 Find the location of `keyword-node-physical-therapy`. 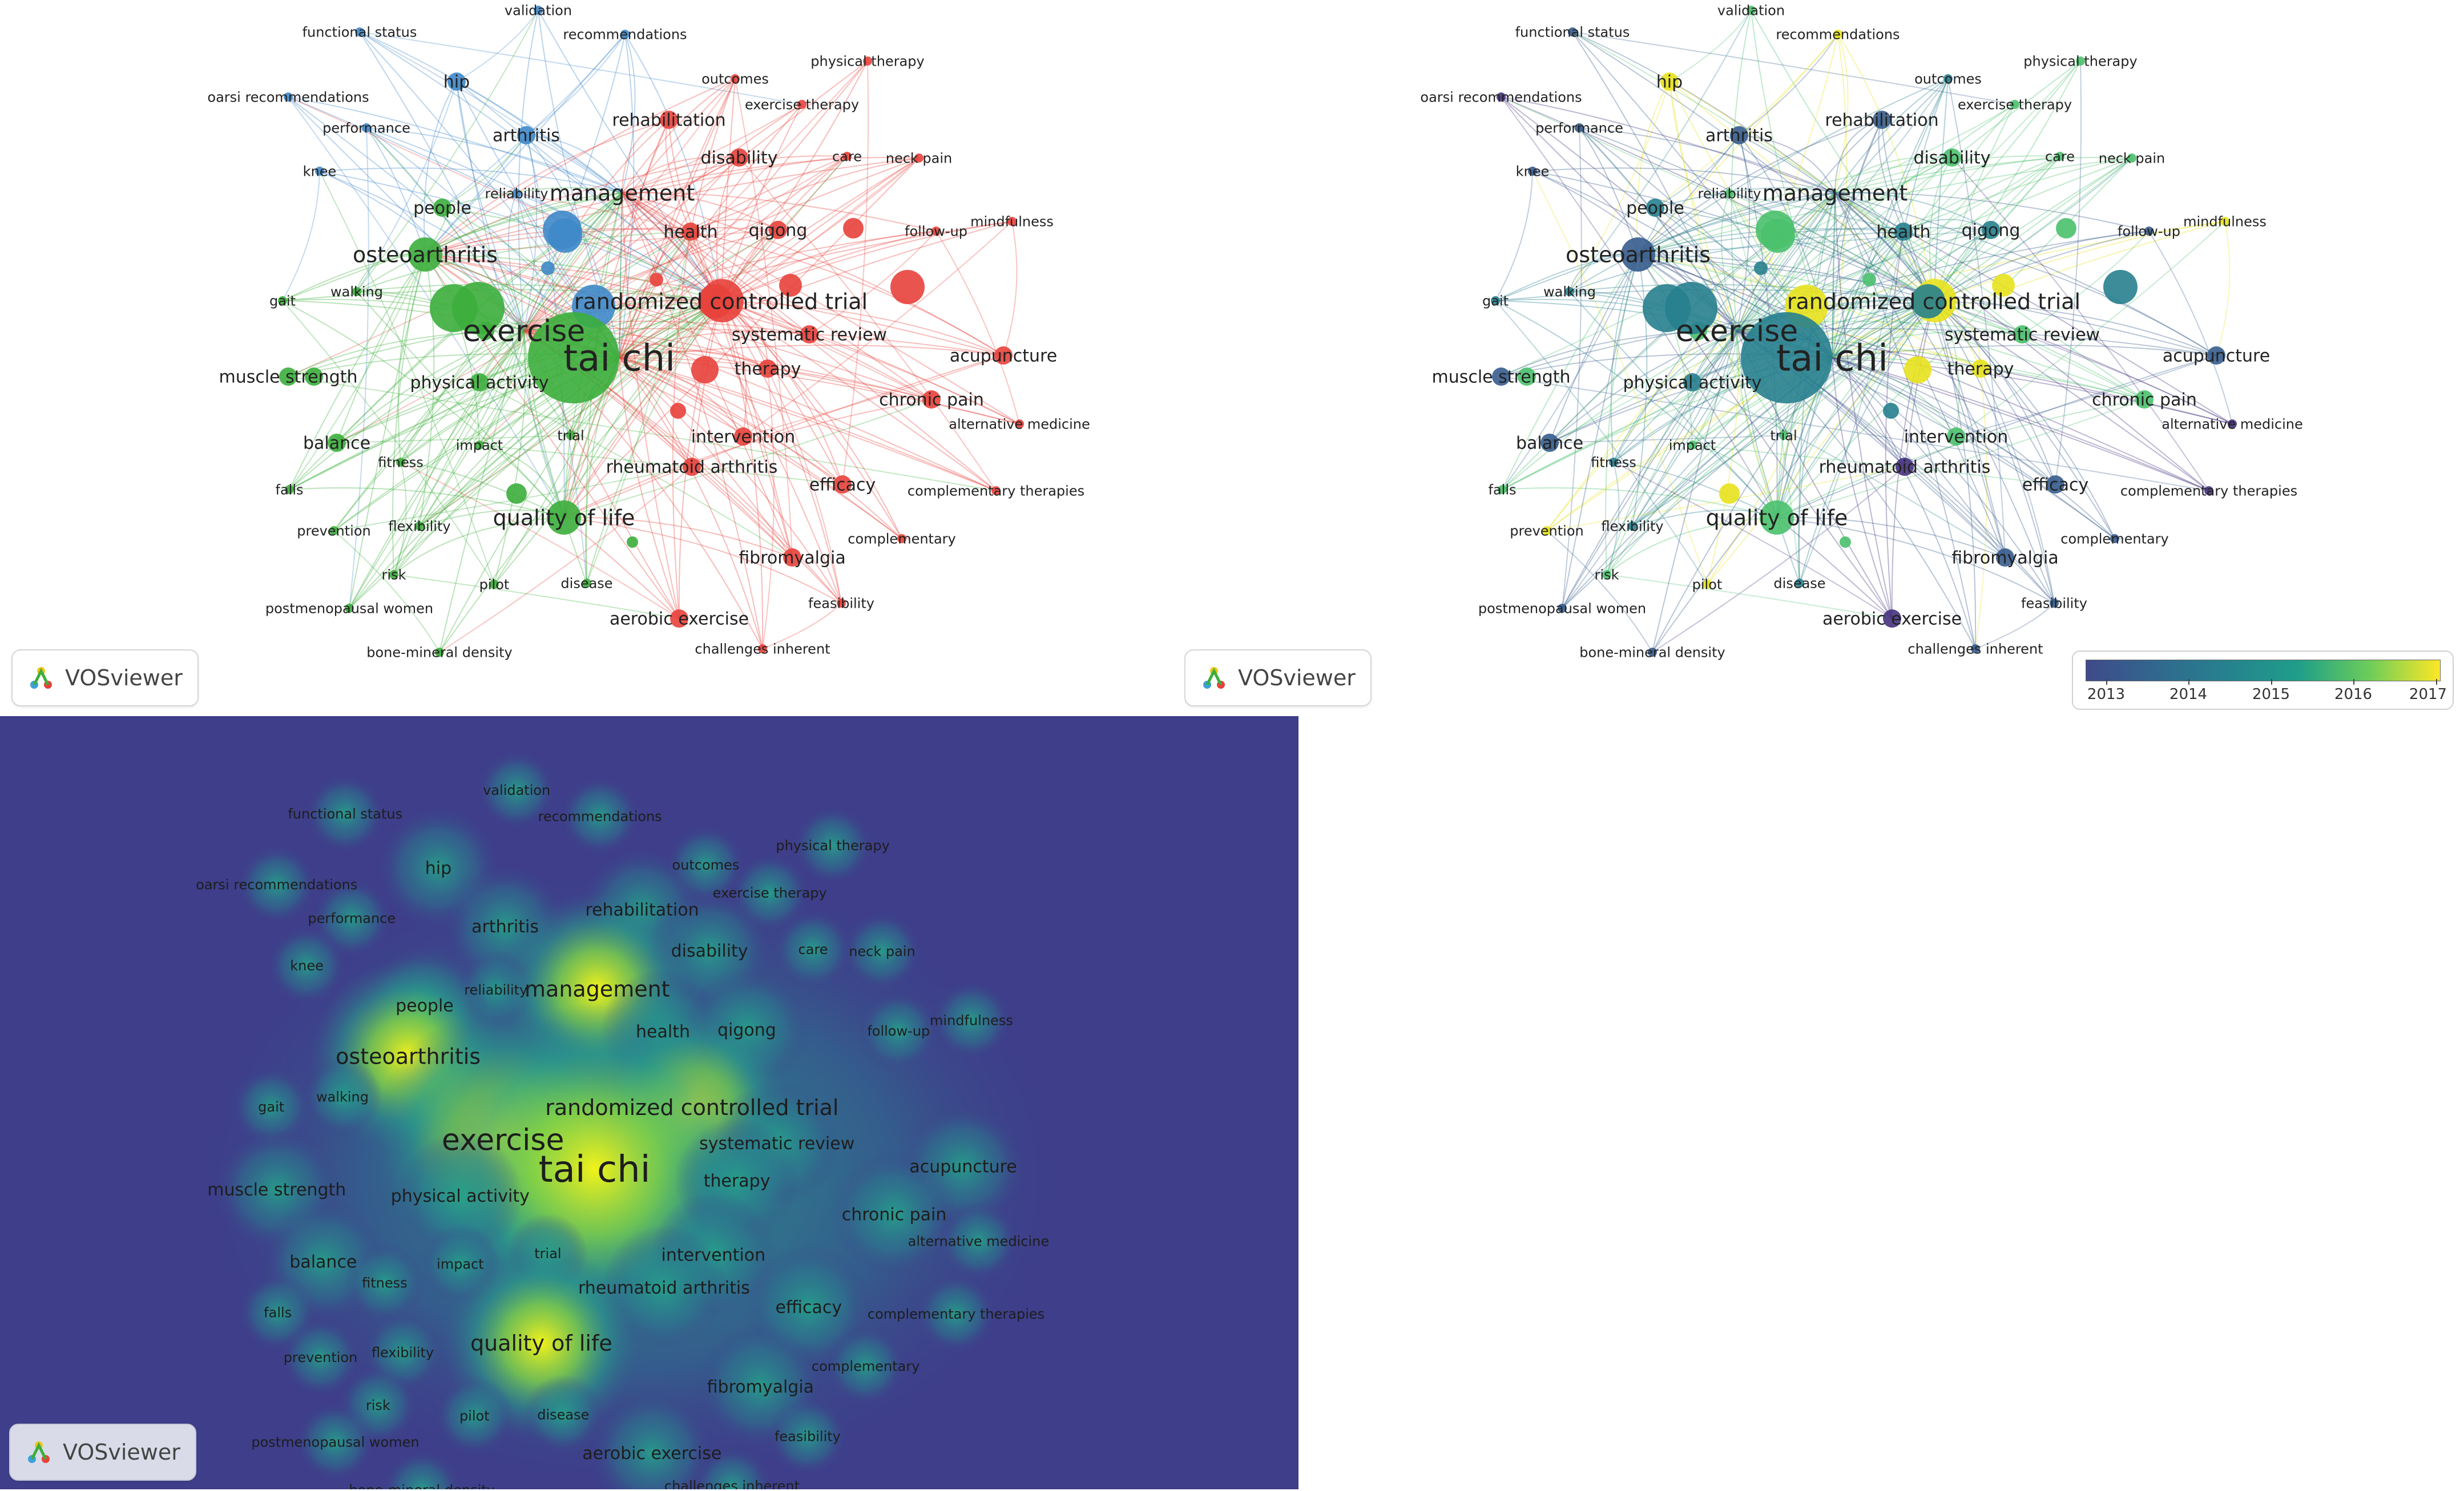

keyword-node-physical-therapy is located at coordinates (2080, 61).